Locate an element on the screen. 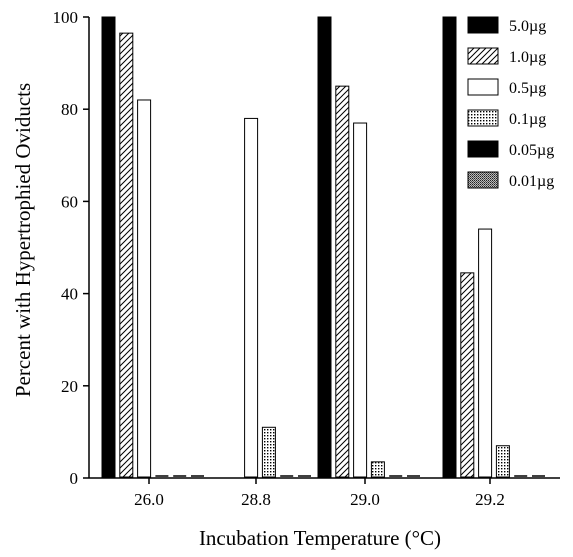 The image size is (573, 557). legend-label: 0.05µg is located at coordinates (531, 150).